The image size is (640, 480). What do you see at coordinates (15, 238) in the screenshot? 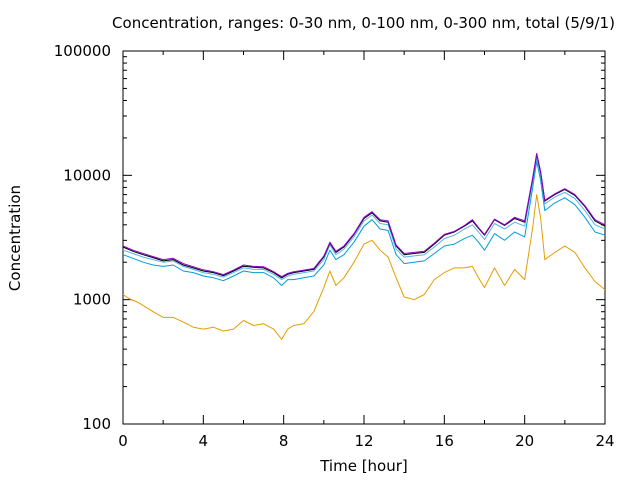
I see `y-axis-label: Concentration` at bounding box center [15, 238].